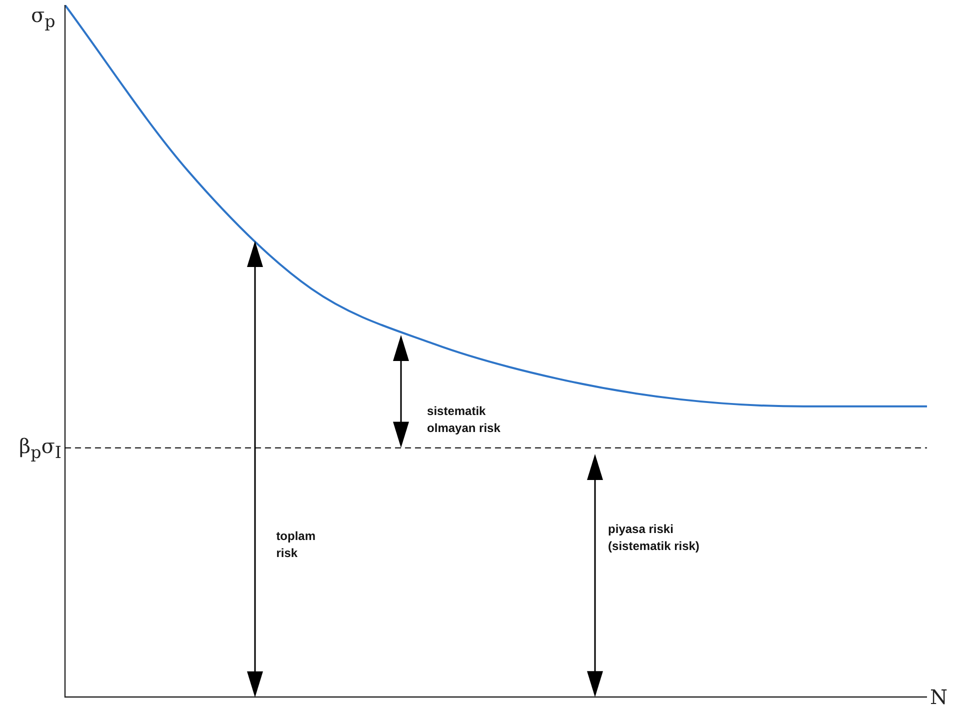 This screenshot has width=957, height=713. What do you see at coordinates (939, 697) in the screenshot?
I see `x-axis-title: N` at bounding box center [939, 697].